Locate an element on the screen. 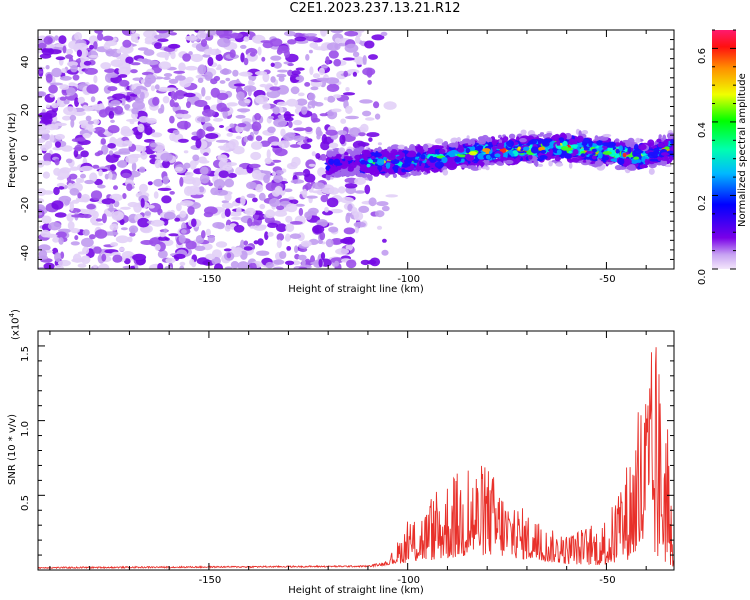  spec-y-tick-label: -20 is located at coordinates (25, 205).